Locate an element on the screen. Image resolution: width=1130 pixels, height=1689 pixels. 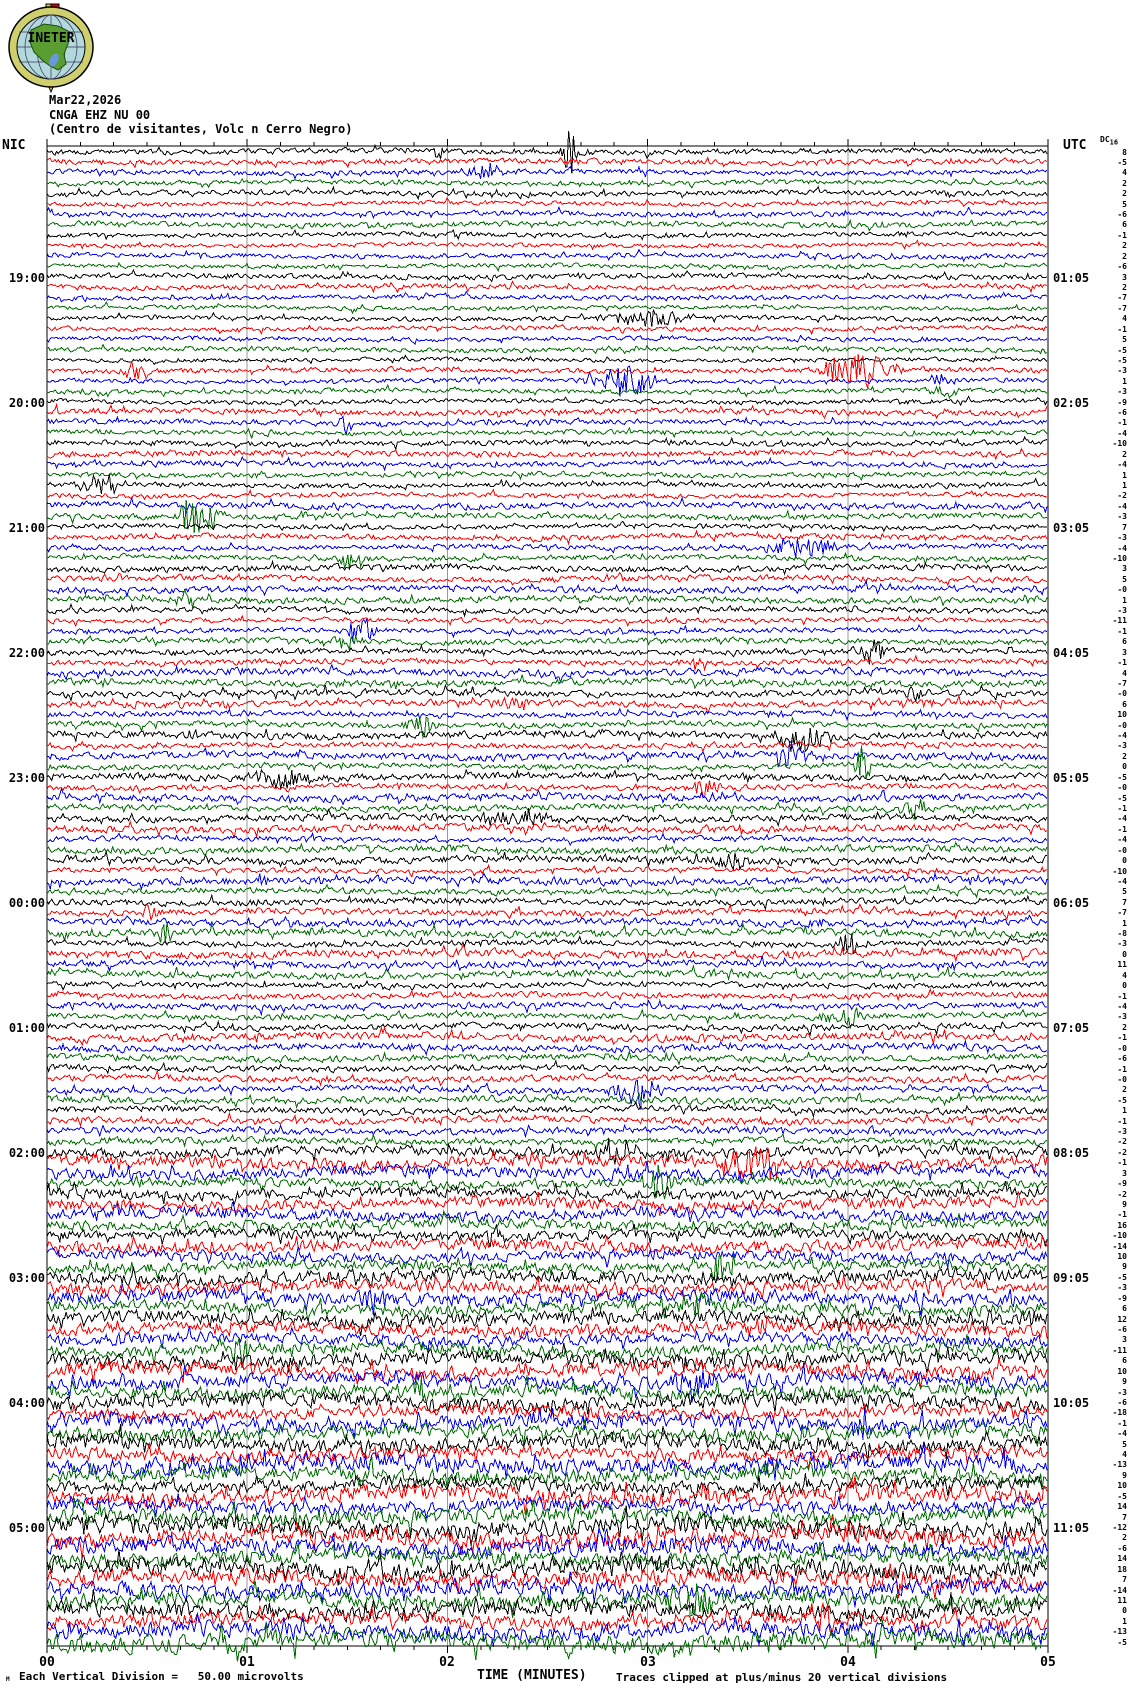
local-hour-label: 02:00 is located at coordinates (26, 1153).